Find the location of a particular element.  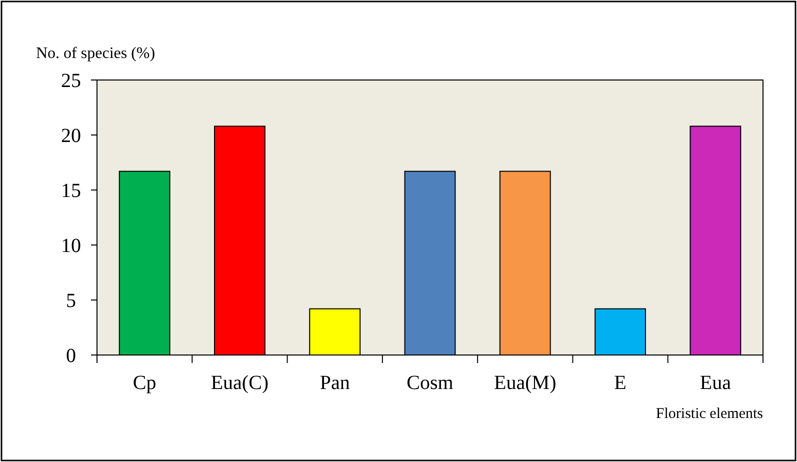

y-tick-label: 25 is located at coordinates (71, 81).